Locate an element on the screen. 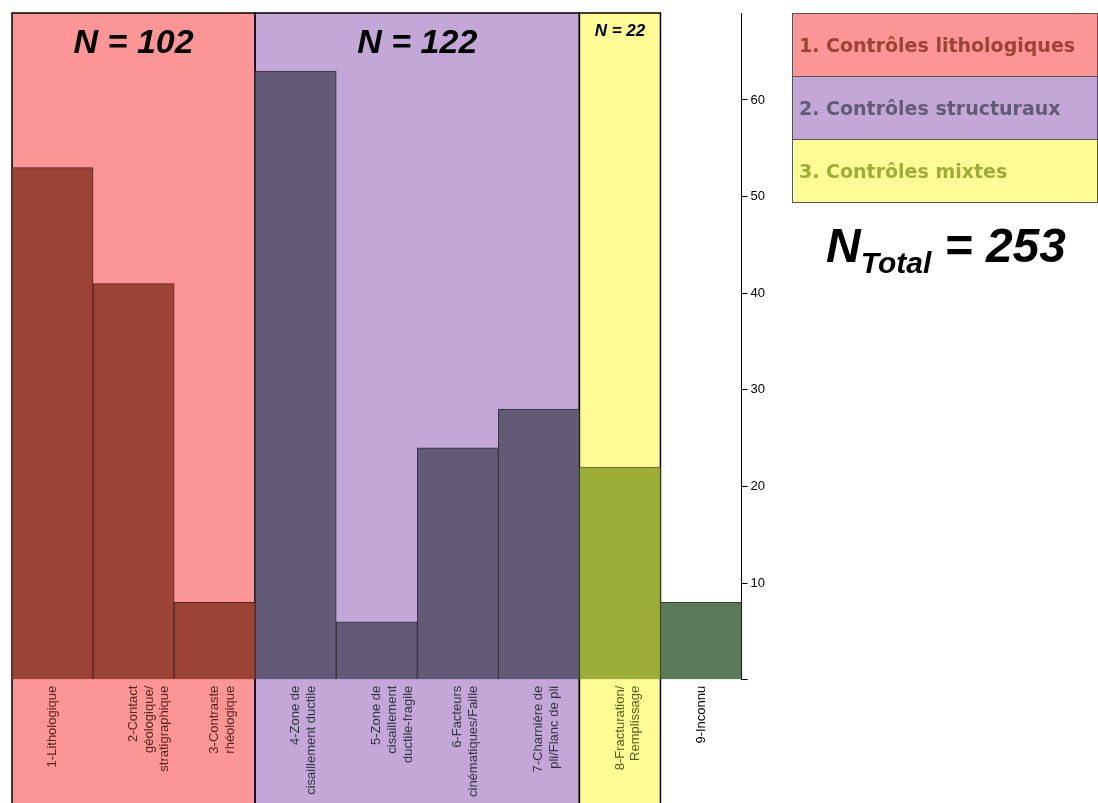  x-tick-label: 4-Zone de cisaillement ductile is located at coordinates (302, 740).